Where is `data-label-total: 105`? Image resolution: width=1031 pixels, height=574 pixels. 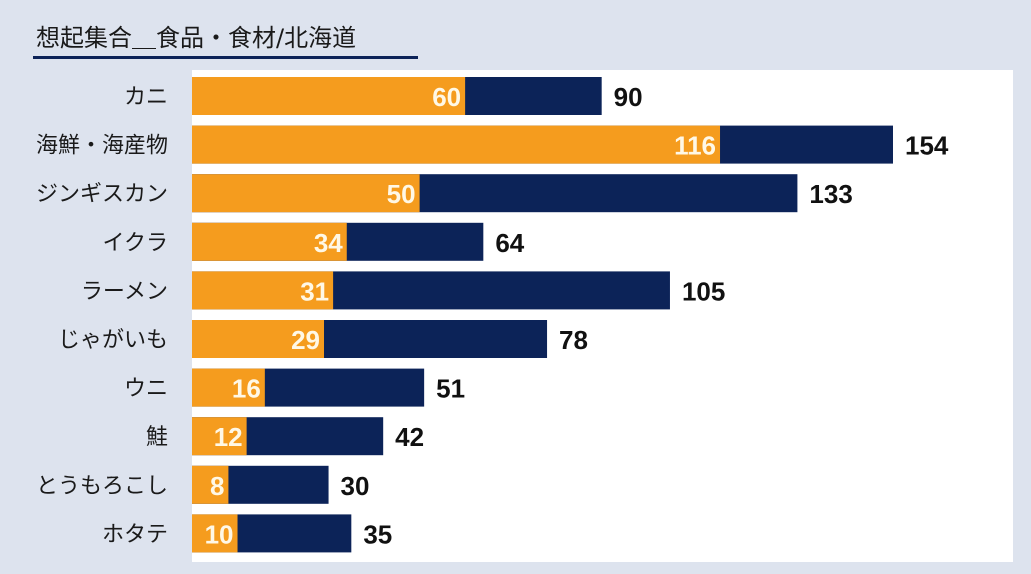
data-label-total: 105 is located at coordinates (703, 291).